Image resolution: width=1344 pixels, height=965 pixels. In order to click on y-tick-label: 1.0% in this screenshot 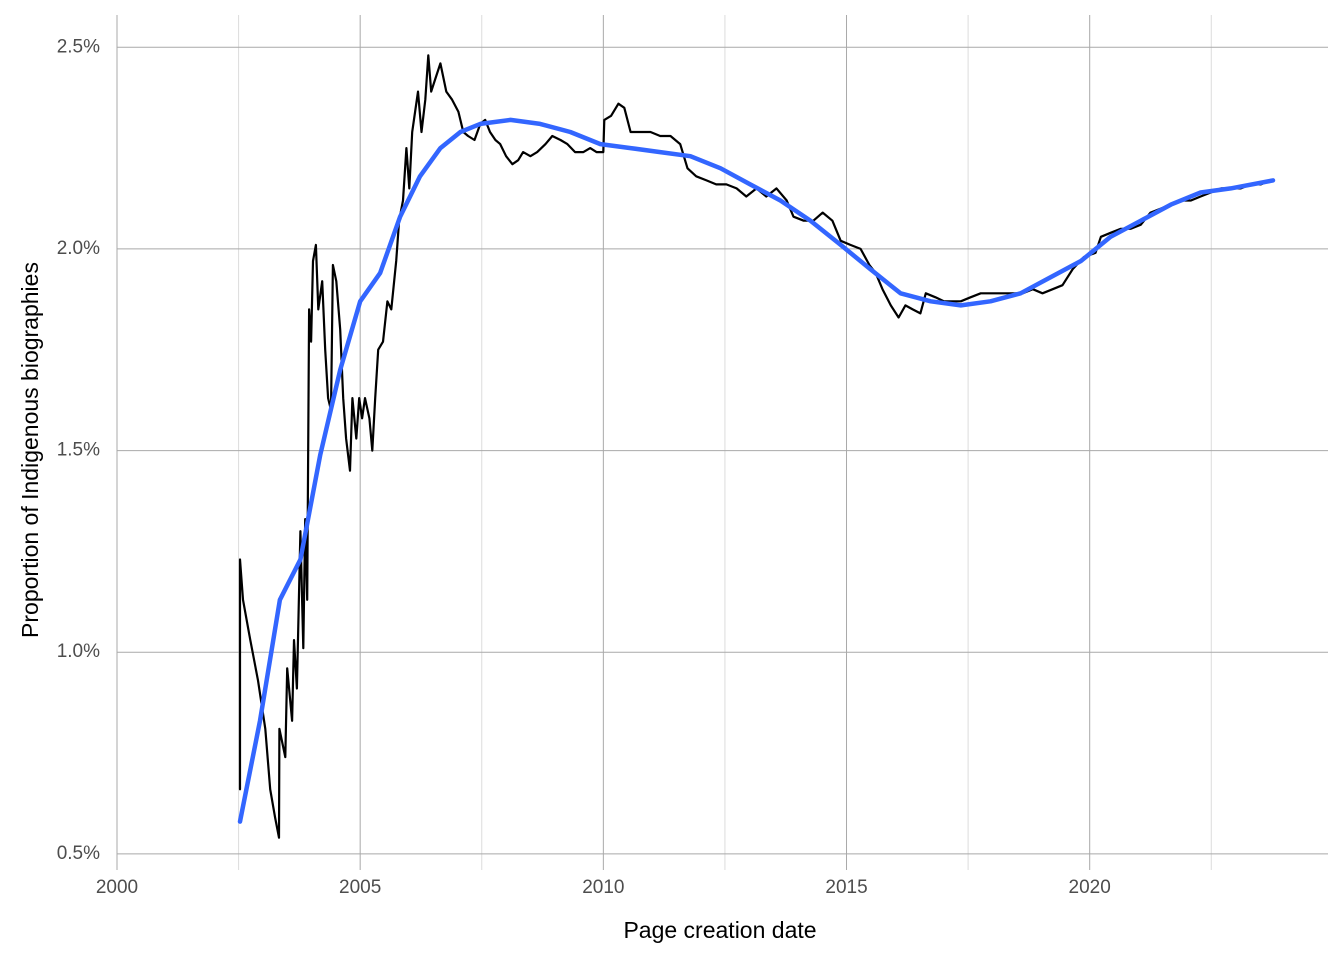, I will do `click(78, 651)`.